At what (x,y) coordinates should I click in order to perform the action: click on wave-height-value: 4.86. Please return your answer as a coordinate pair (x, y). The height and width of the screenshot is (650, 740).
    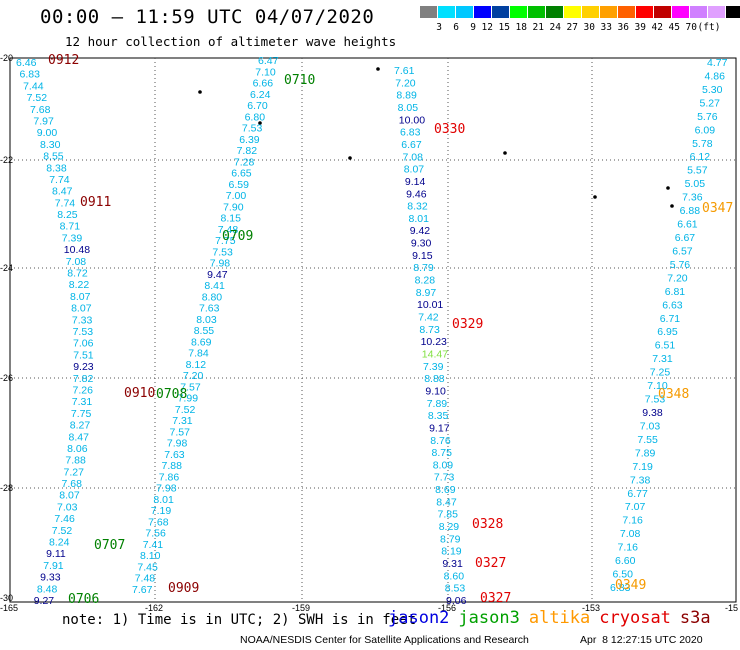
    Looking at the image, I should click on (715, 77).